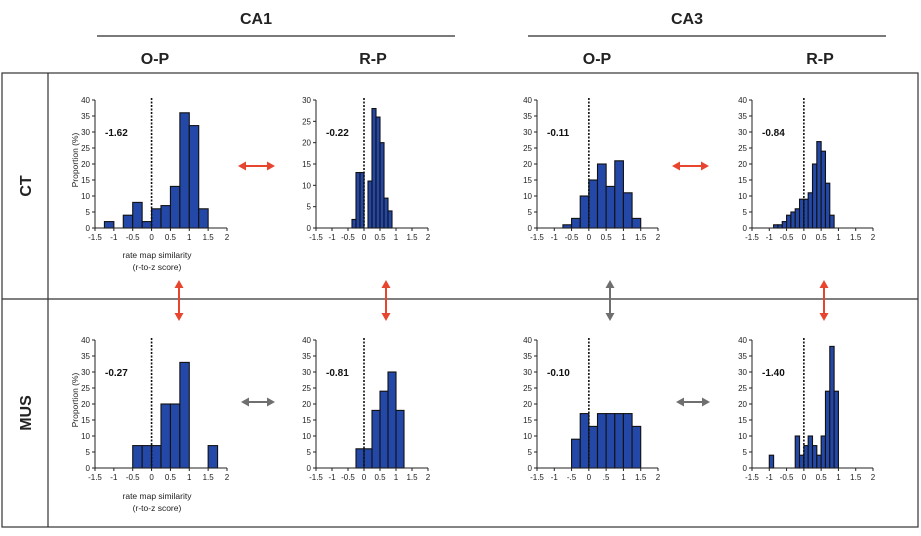  What do you see at coordinates (258, 402) in the screenshot?
I see `mus-ca1-comparison-arrow` at bounding box center [258, 402].